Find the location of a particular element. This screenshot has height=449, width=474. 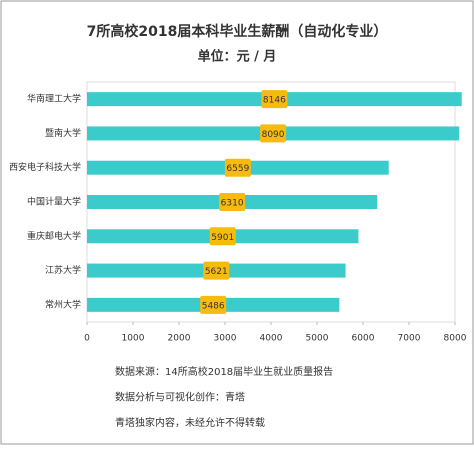

y-tick-label: 中国计量大学 is located at coordinates (54, 202).